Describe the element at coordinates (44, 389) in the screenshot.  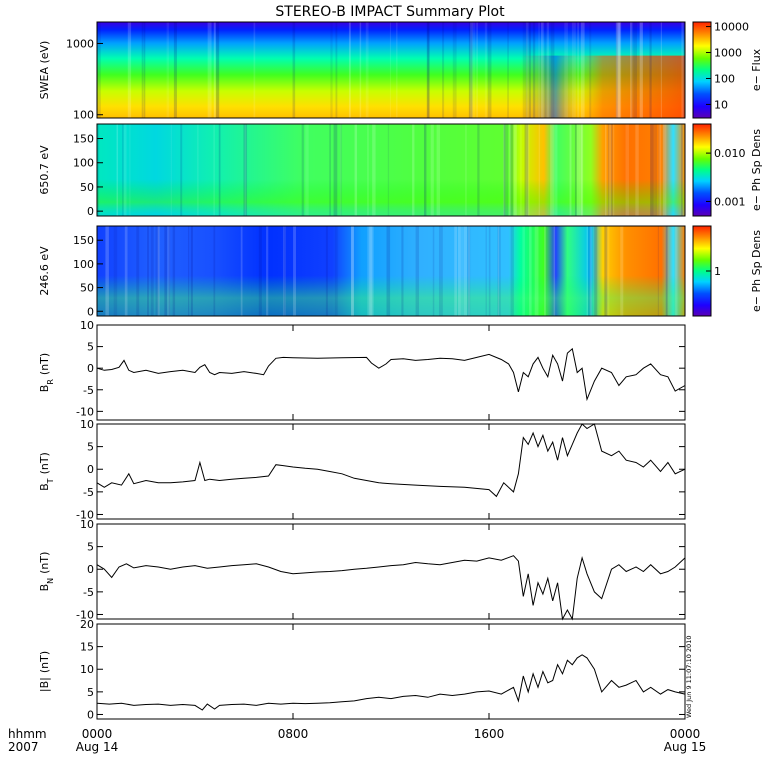
I see `br-ylabel-name: B` at that location.